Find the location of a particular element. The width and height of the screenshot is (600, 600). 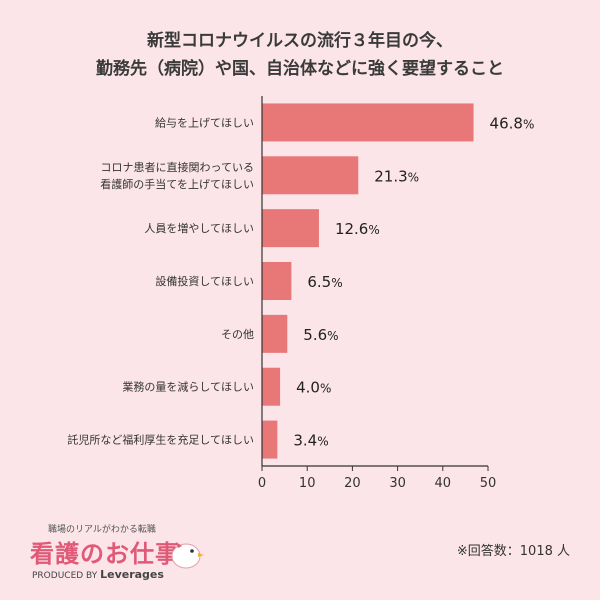

chart-title-line-1: 新型コロナウイルスの流行３年目の今、 is located at coordinates (300, 41).